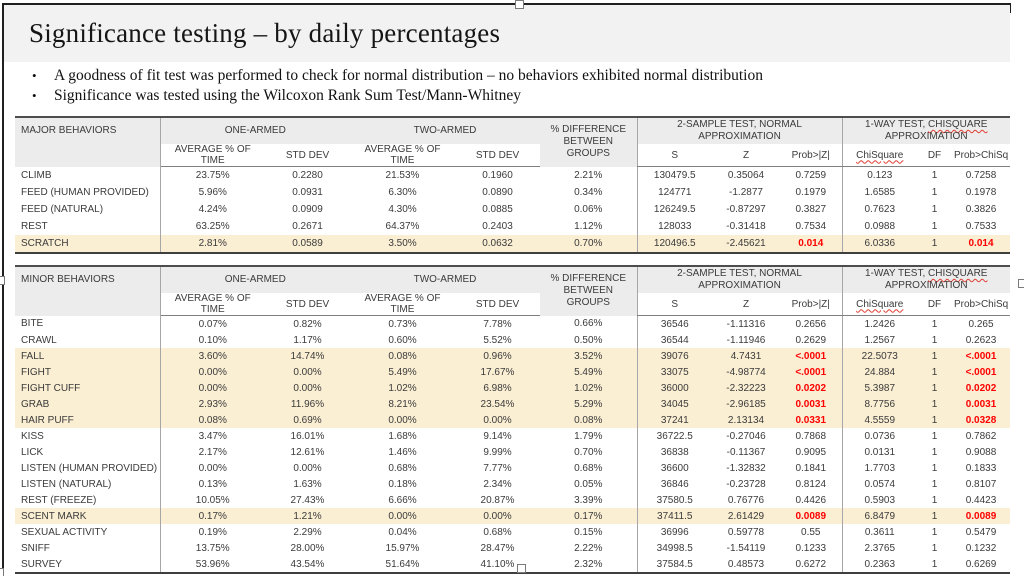 This screenshot has width=1024, height=576. What do you see at coordinates (2, 572) in the screenshot?
I see `selection-handle-bottom-left` at bounding box center [2, 572].